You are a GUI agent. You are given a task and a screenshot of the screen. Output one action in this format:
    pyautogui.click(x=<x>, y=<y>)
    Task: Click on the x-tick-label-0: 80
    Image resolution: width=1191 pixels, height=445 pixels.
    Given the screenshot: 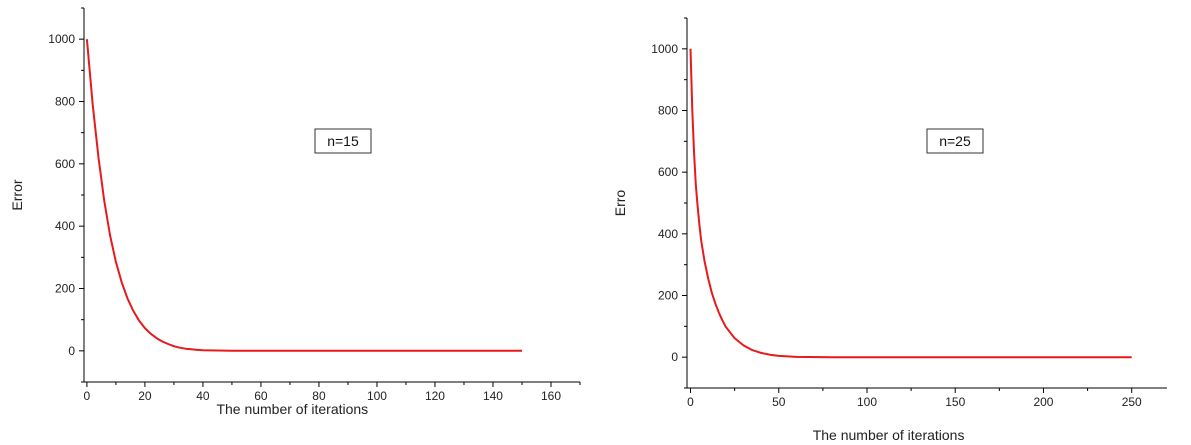 What is the action you would take?
    pyautogui.click(x=319, y=396)
    